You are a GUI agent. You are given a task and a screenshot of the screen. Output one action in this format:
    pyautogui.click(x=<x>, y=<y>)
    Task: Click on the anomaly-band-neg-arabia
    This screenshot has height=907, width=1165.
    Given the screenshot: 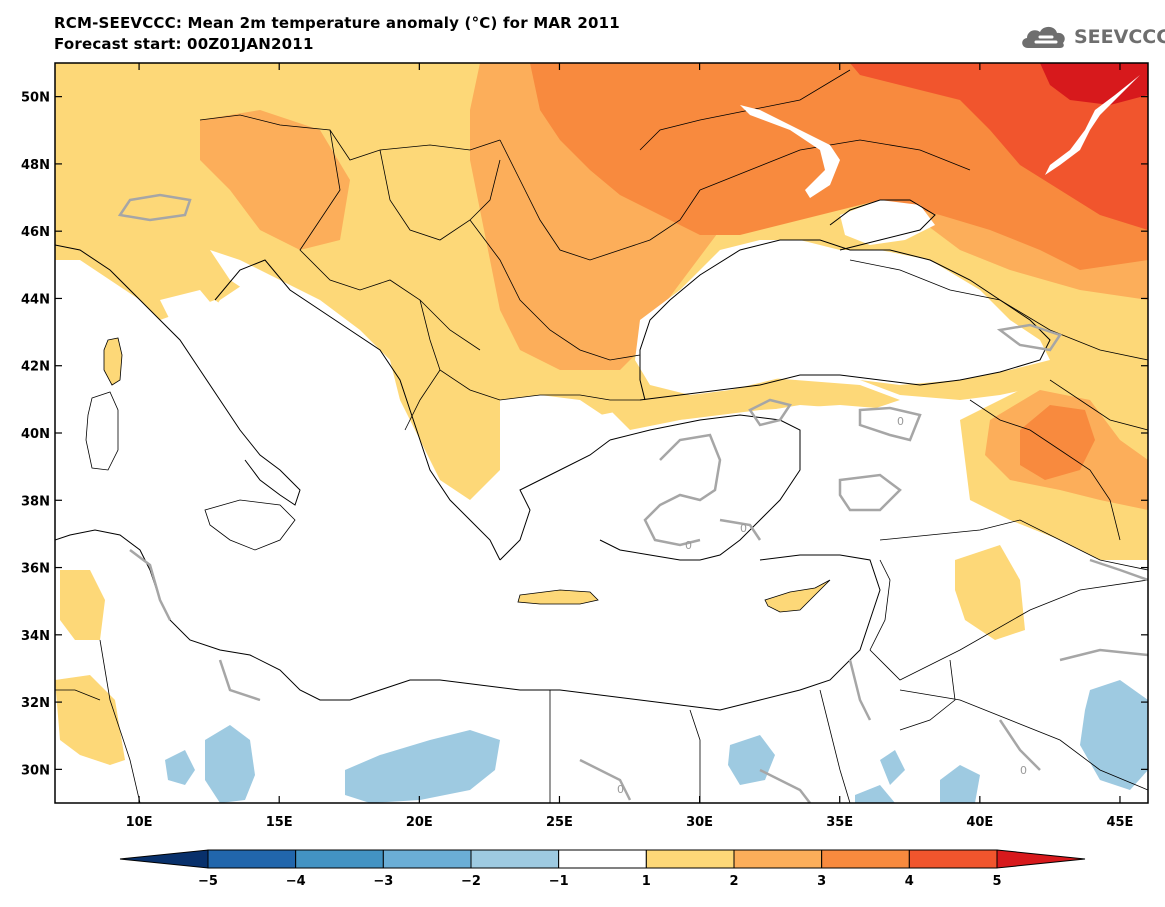 What is the action you would take?
    pyautogui.click(x=1114, y=735)
    